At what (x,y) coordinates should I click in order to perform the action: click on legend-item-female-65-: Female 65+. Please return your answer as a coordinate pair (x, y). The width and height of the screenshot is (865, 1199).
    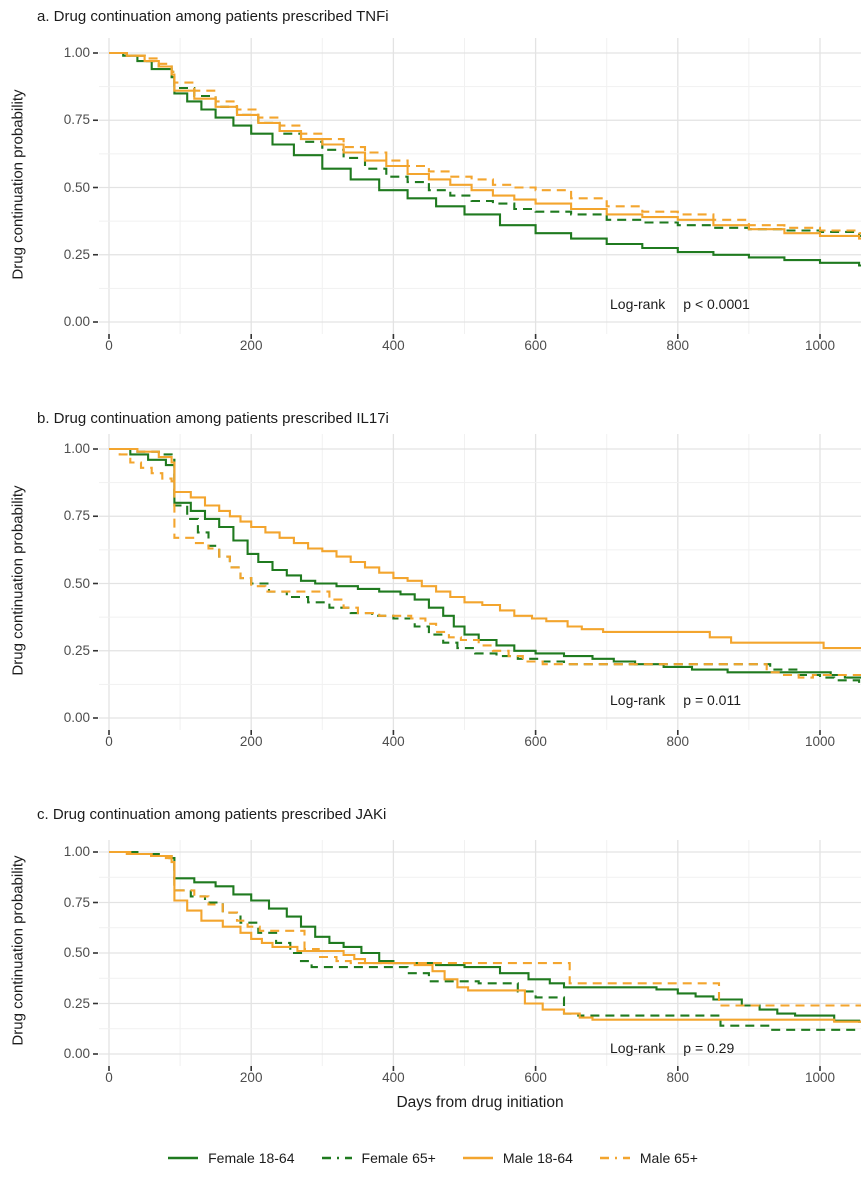
    Looking at the image, I should click on (378, 1158).